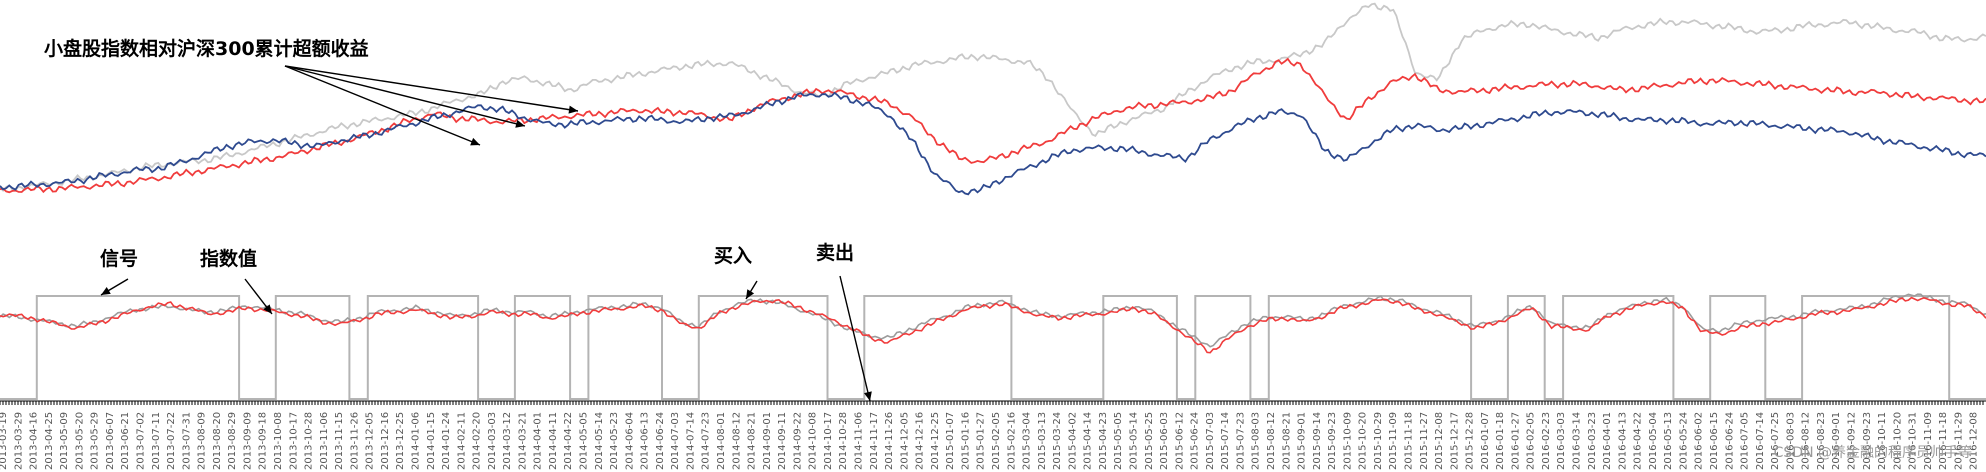 The image size is (1986, 472). Describe the element at coordinates (106, 290) in the screenshot. I see `signal-arrow-head` at that location.